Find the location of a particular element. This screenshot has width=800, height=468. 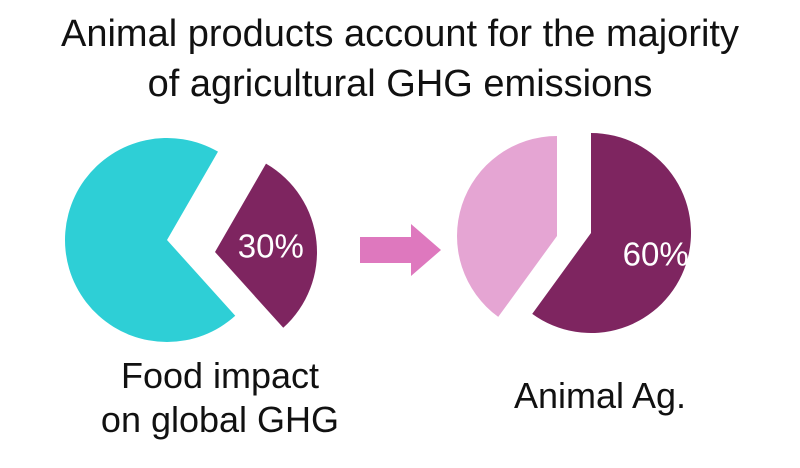

pie-chart-food-impact: 30% is located at coordinates (191, 240).